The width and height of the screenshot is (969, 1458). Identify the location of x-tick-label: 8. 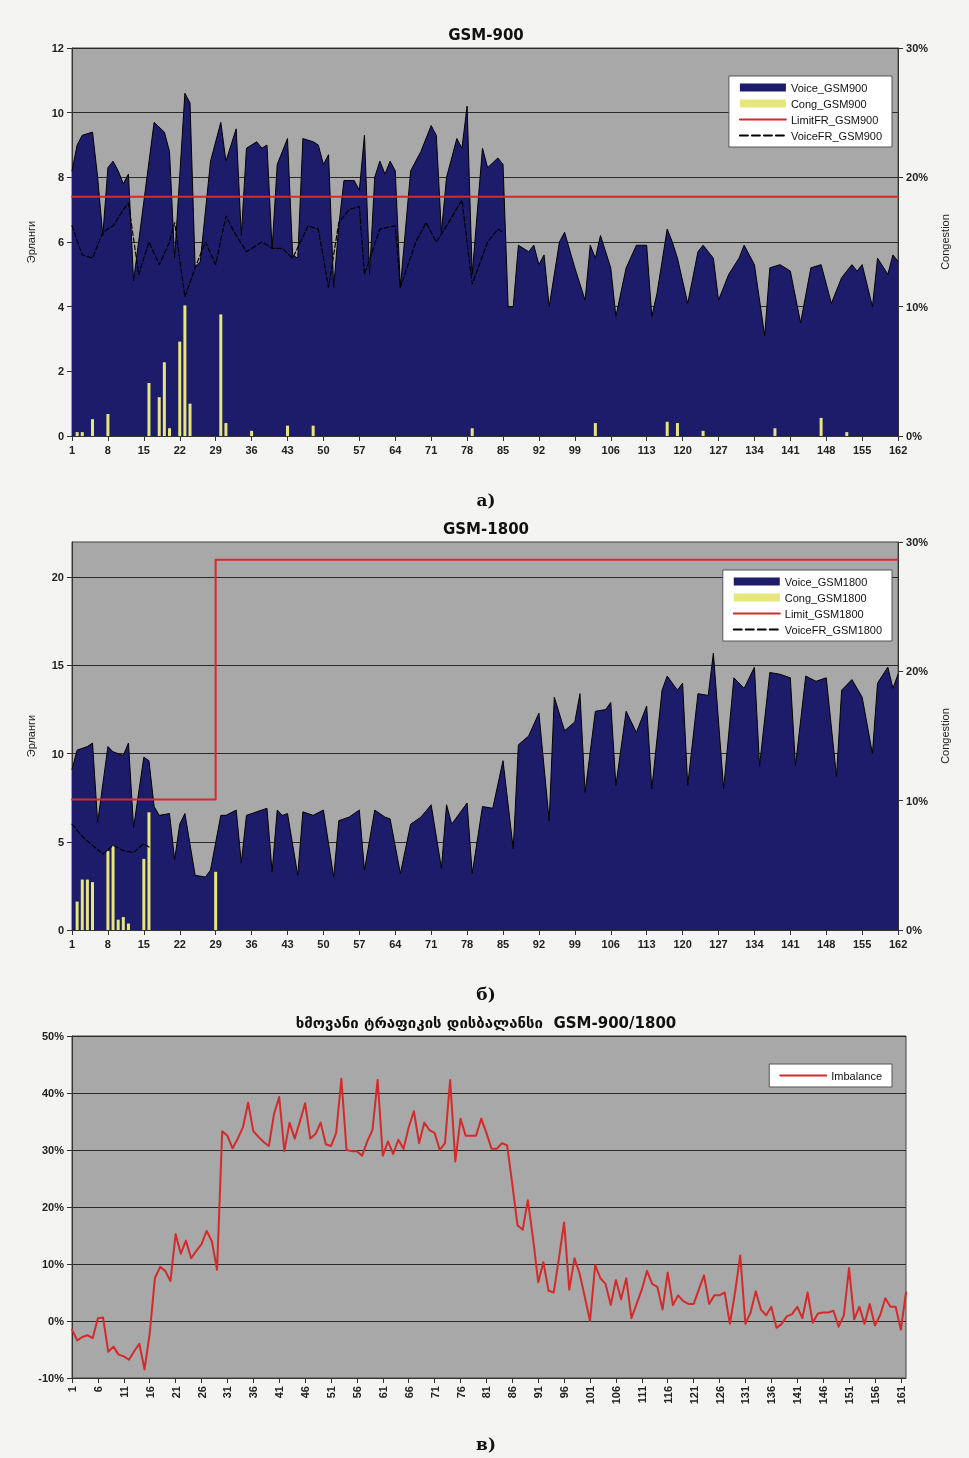
(107, 449).